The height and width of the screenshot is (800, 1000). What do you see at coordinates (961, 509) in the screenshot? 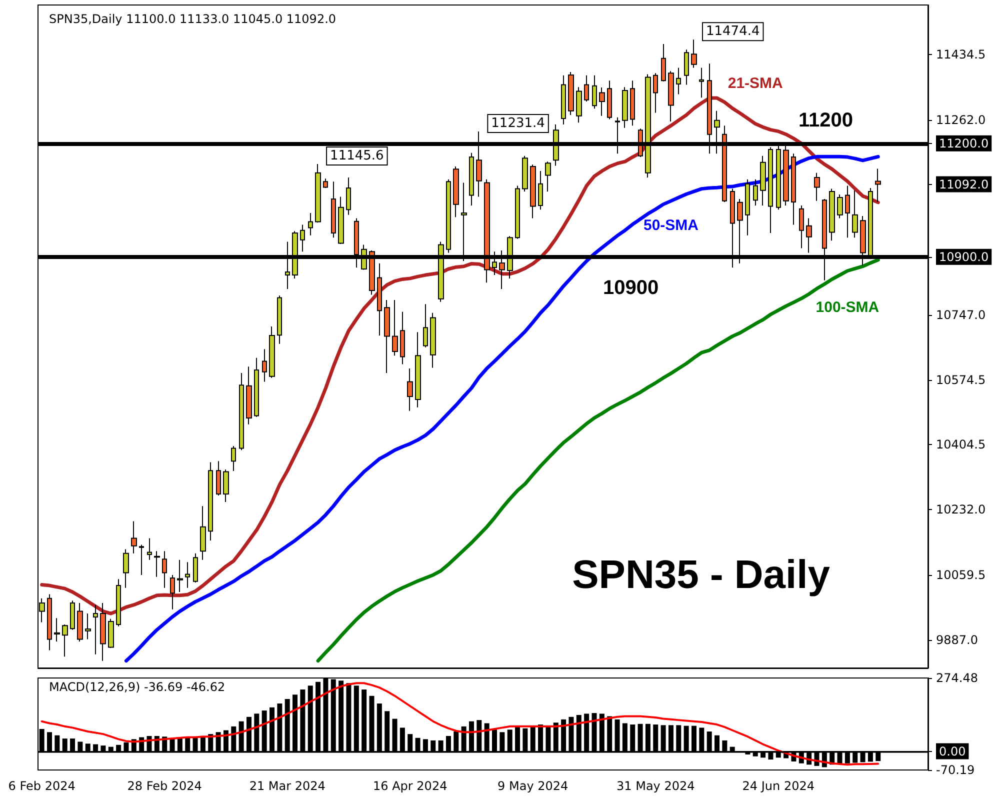
I see `y-tick-label: 10232.0` at bounding box center [961, 509].